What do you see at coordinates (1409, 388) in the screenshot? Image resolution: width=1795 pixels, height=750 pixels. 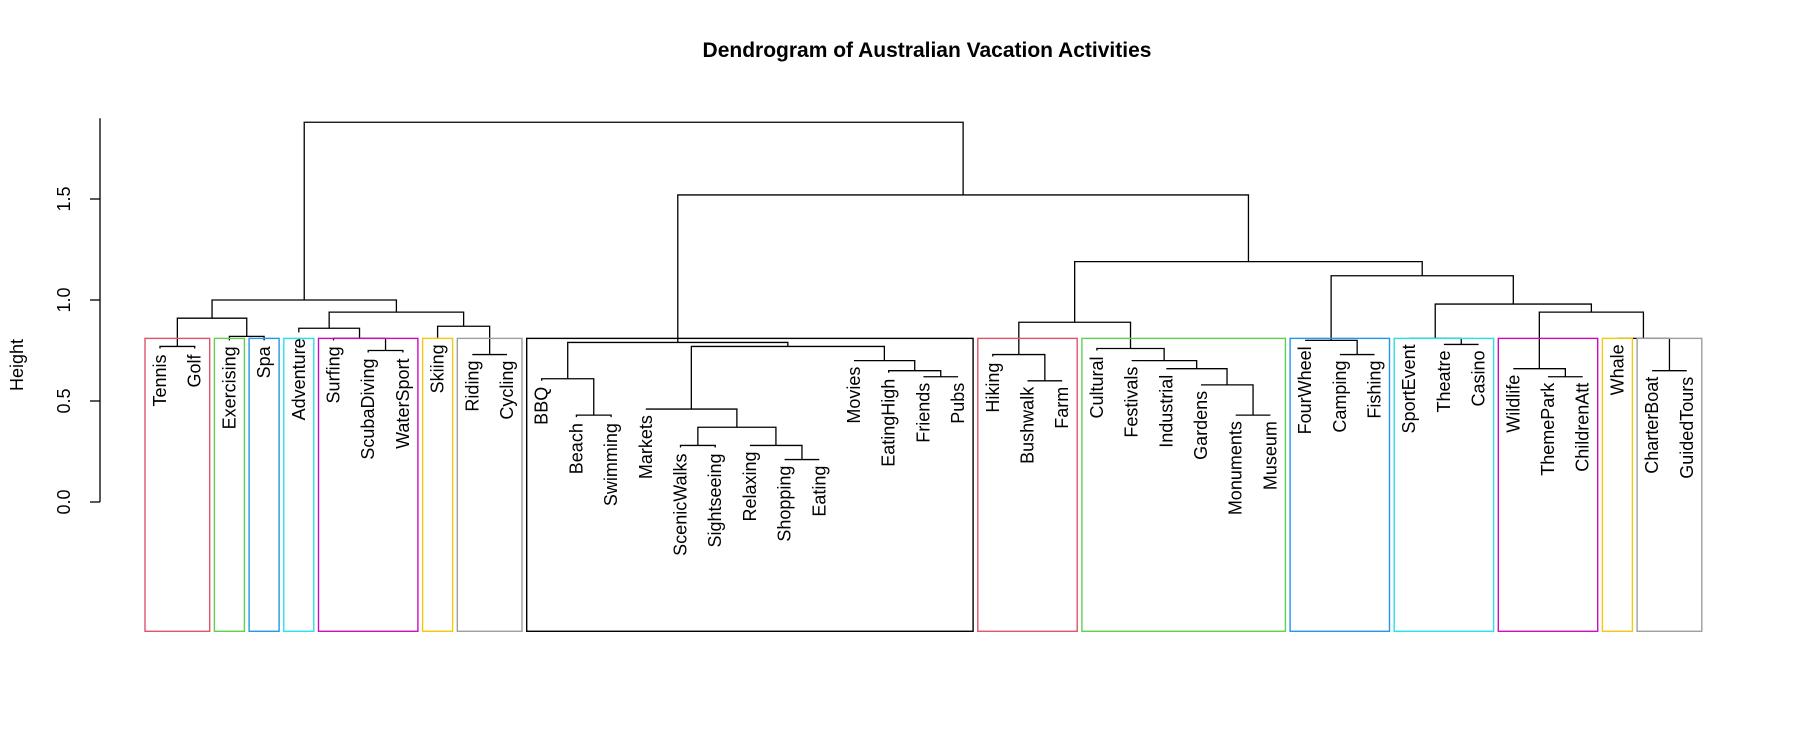 I see `leaf-label: SportEvent` at bounding box center [1409, 388].